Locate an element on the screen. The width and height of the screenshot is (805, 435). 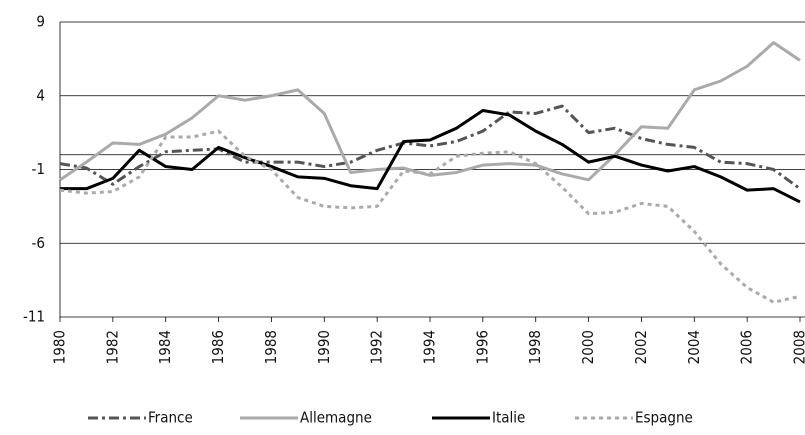
x-tick-label: 1982 is located at coordinates (112, 347).